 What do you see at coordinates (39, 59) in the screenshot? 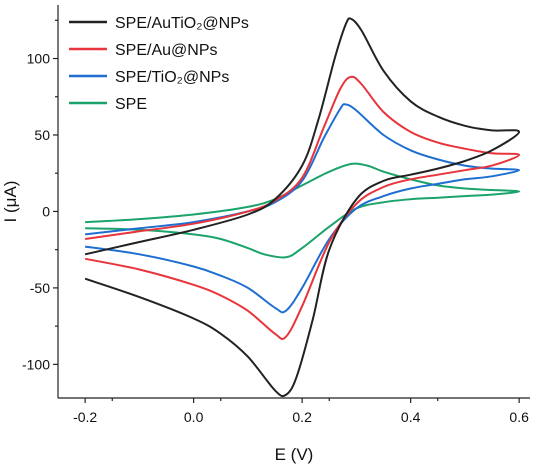
I see `y-tick-label: 100` at bounding box center [39, 59].